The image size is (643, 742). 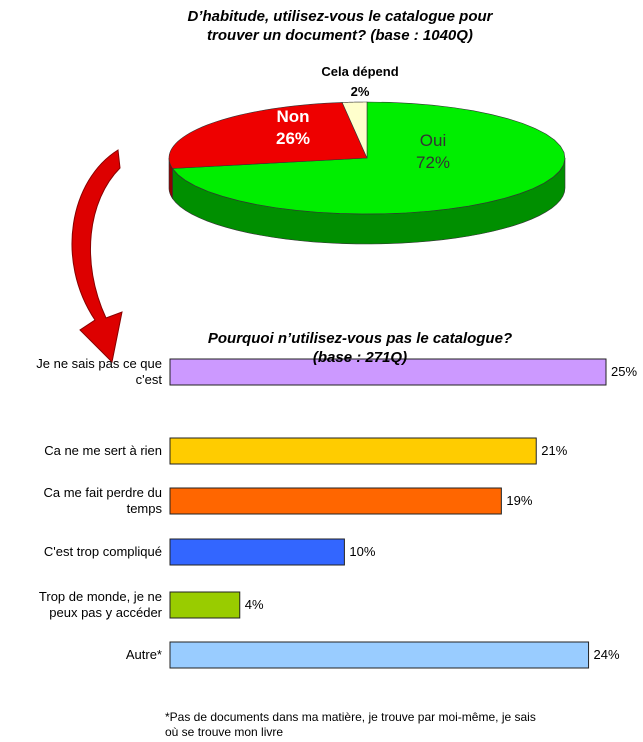 I want to click on bar-category-label: Ca ne me sert à rien, so click(x=103, y=450).